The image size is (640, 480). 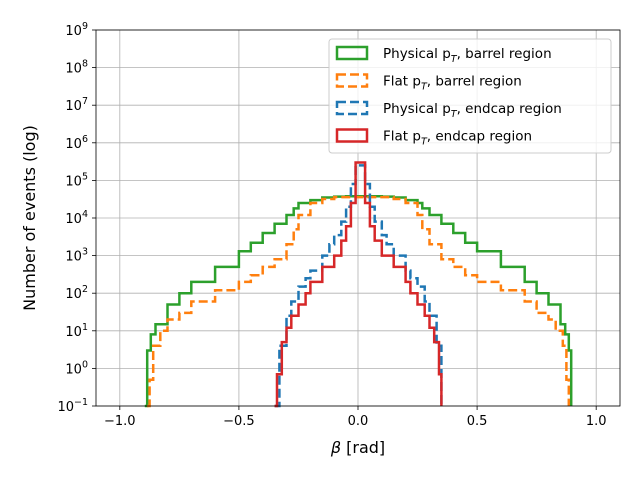 I want to click on y-tick-label: 10⁵, so click(x=76, y=180).